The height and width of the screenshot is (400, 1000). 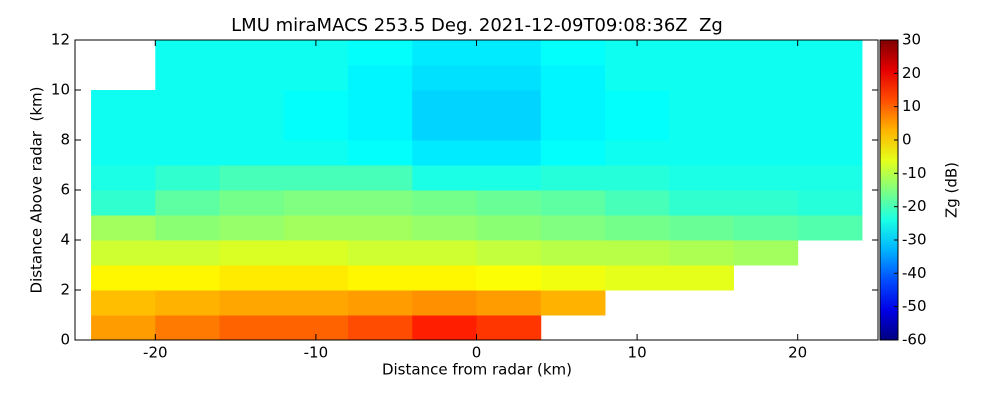 What do you see at coordinates (65, 340) in the screenshot?
I see `y-tick-label: 0` at bounding box center [65, 340].